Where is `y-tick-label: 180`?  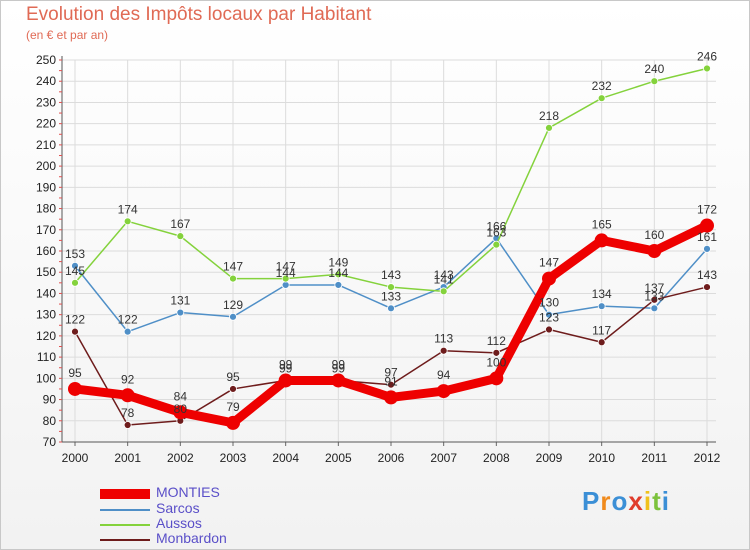 y-tick-label: 180 is located at coordinates (46, 209).